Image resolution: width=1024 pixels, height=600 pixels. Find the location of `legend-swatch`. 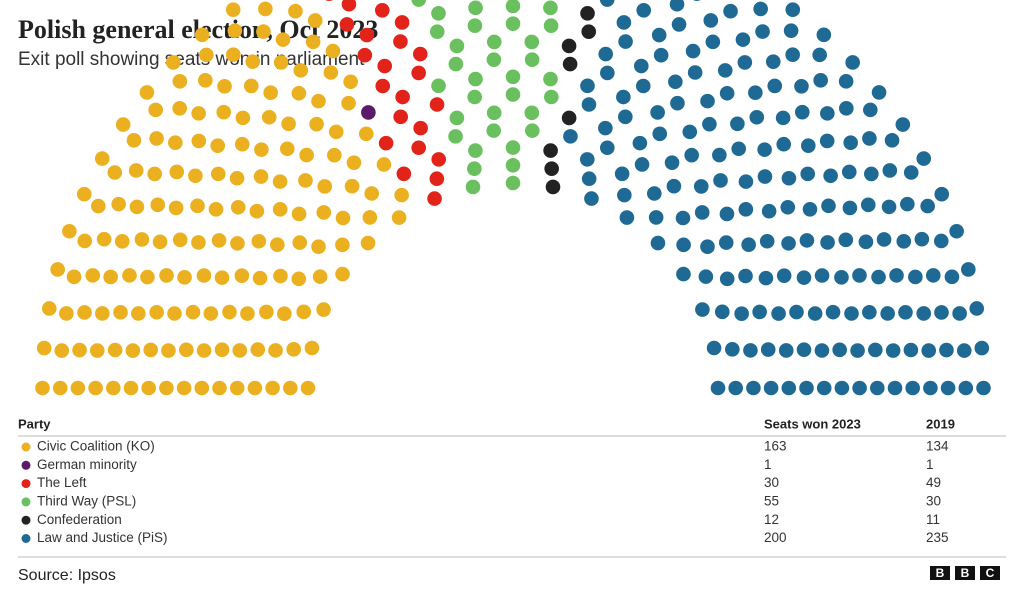

legend-swatch is located at coordinates (26, 538).